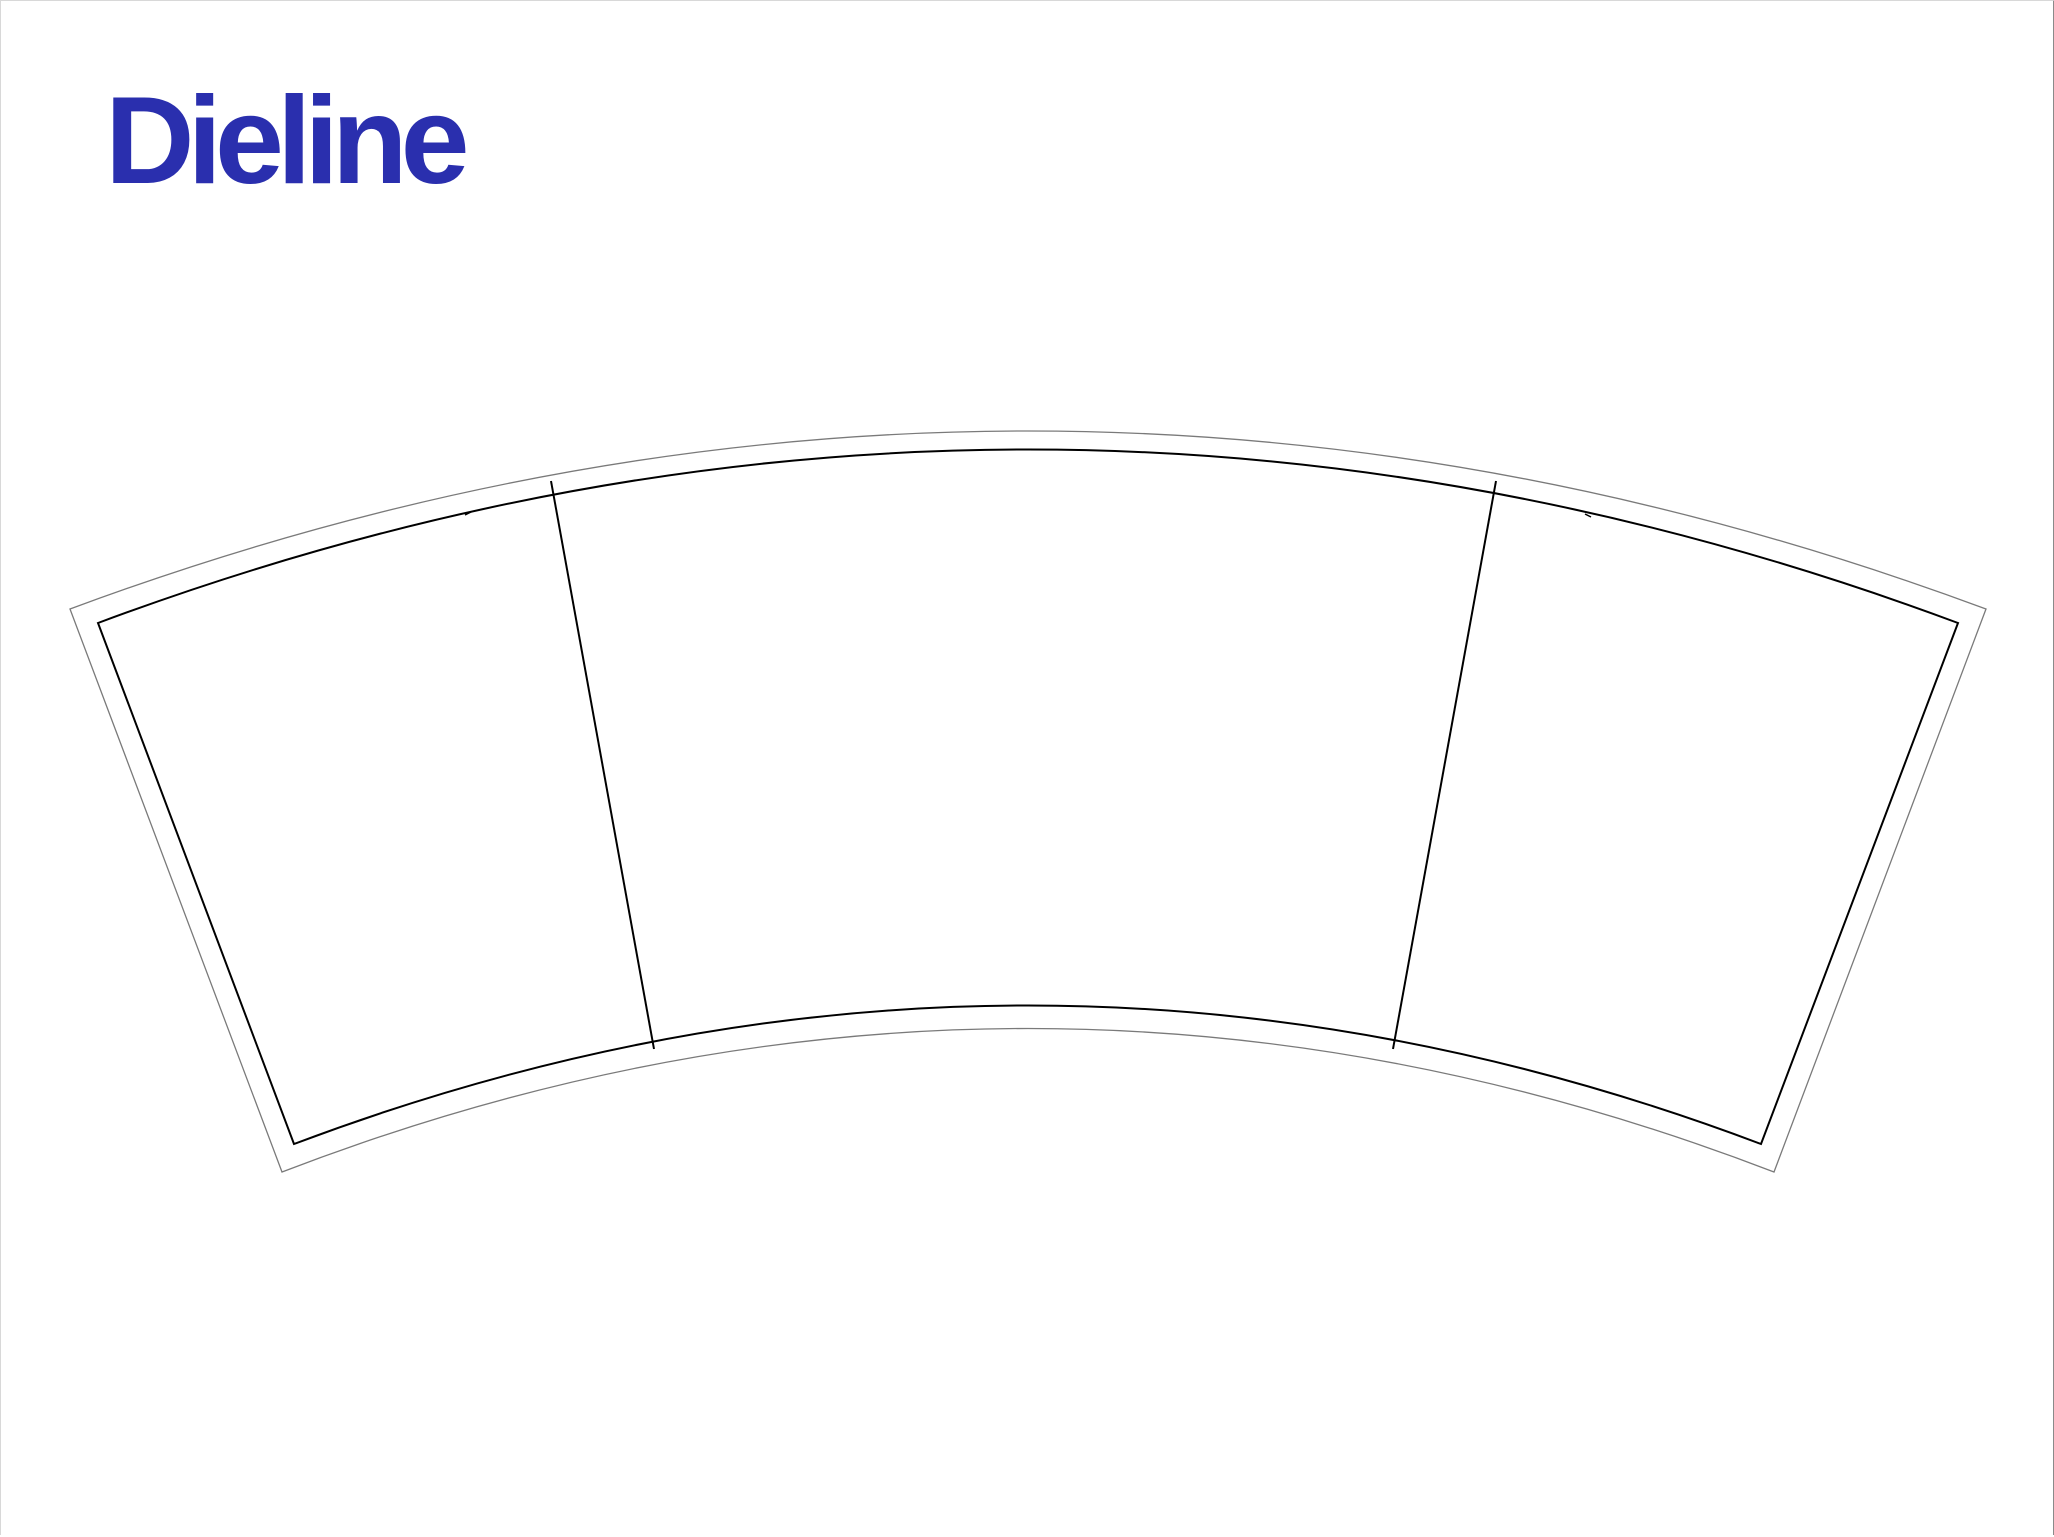  Describe the element at coordinates (1588, 515) in the screenshot. I see `tick-mark-right` at that location.